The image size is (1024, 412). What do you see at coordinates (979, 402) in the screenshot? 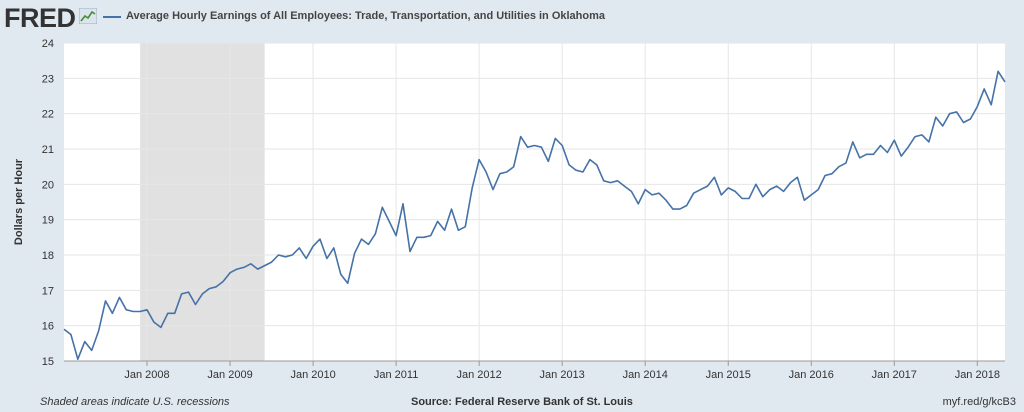
I see `short-url-link: myf.red/g/kcB3` at bounding box center [979, 402].